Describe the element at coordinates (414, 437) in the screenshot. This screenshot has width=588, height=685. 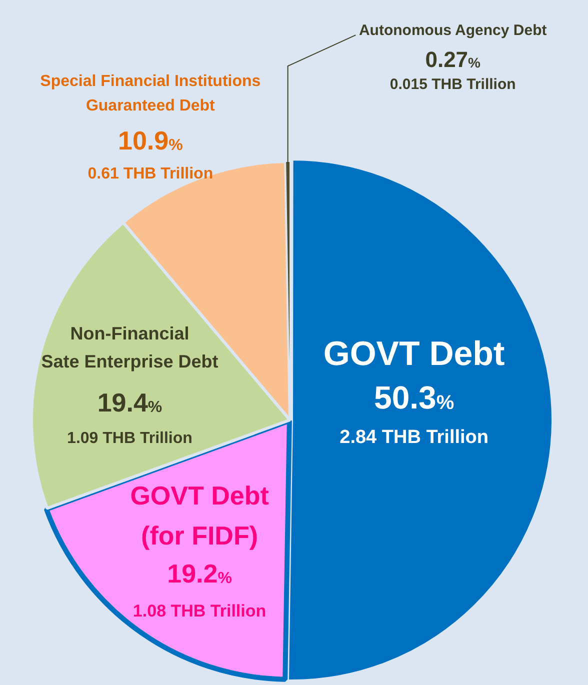
I see `text: 2.84 THB Trillion` at that location.